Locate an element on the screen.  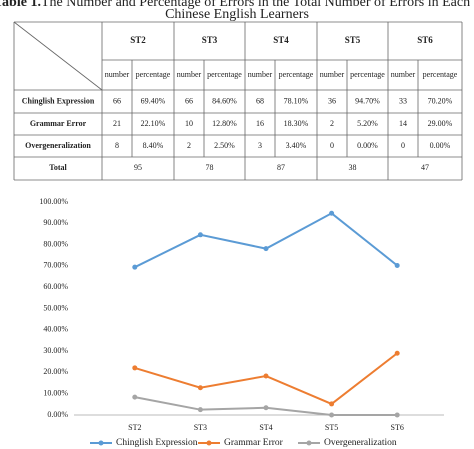
table-cell: 3 is located at coordinates (260, 145).